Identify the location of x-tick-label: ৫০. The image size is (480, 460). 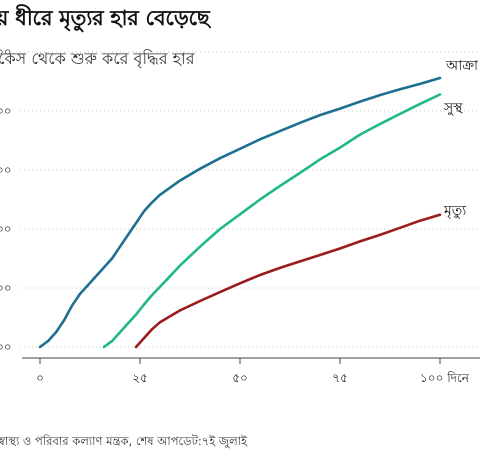
(240, 378).